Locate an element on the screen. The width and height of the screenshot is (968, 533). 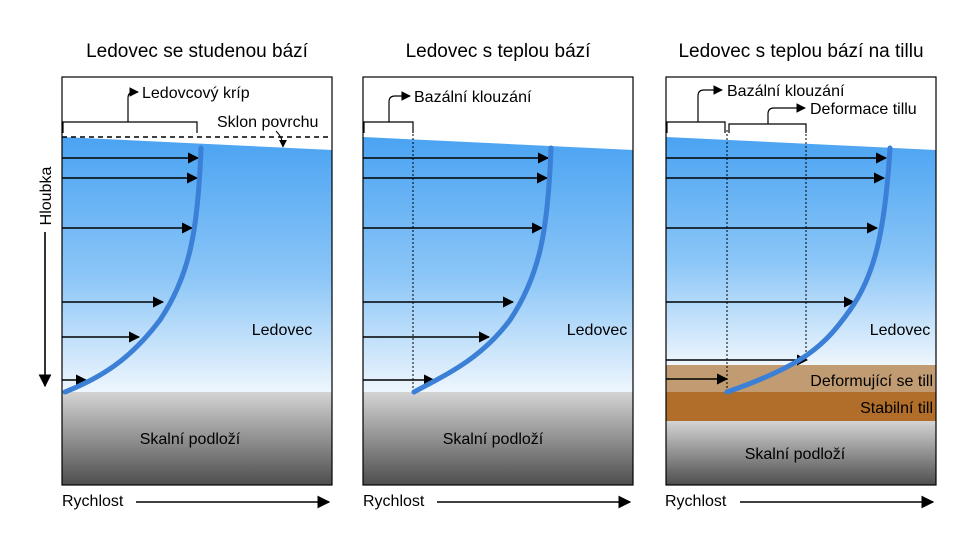
deforming-till-label: Deformující se till is located at coordinates (871, 381).